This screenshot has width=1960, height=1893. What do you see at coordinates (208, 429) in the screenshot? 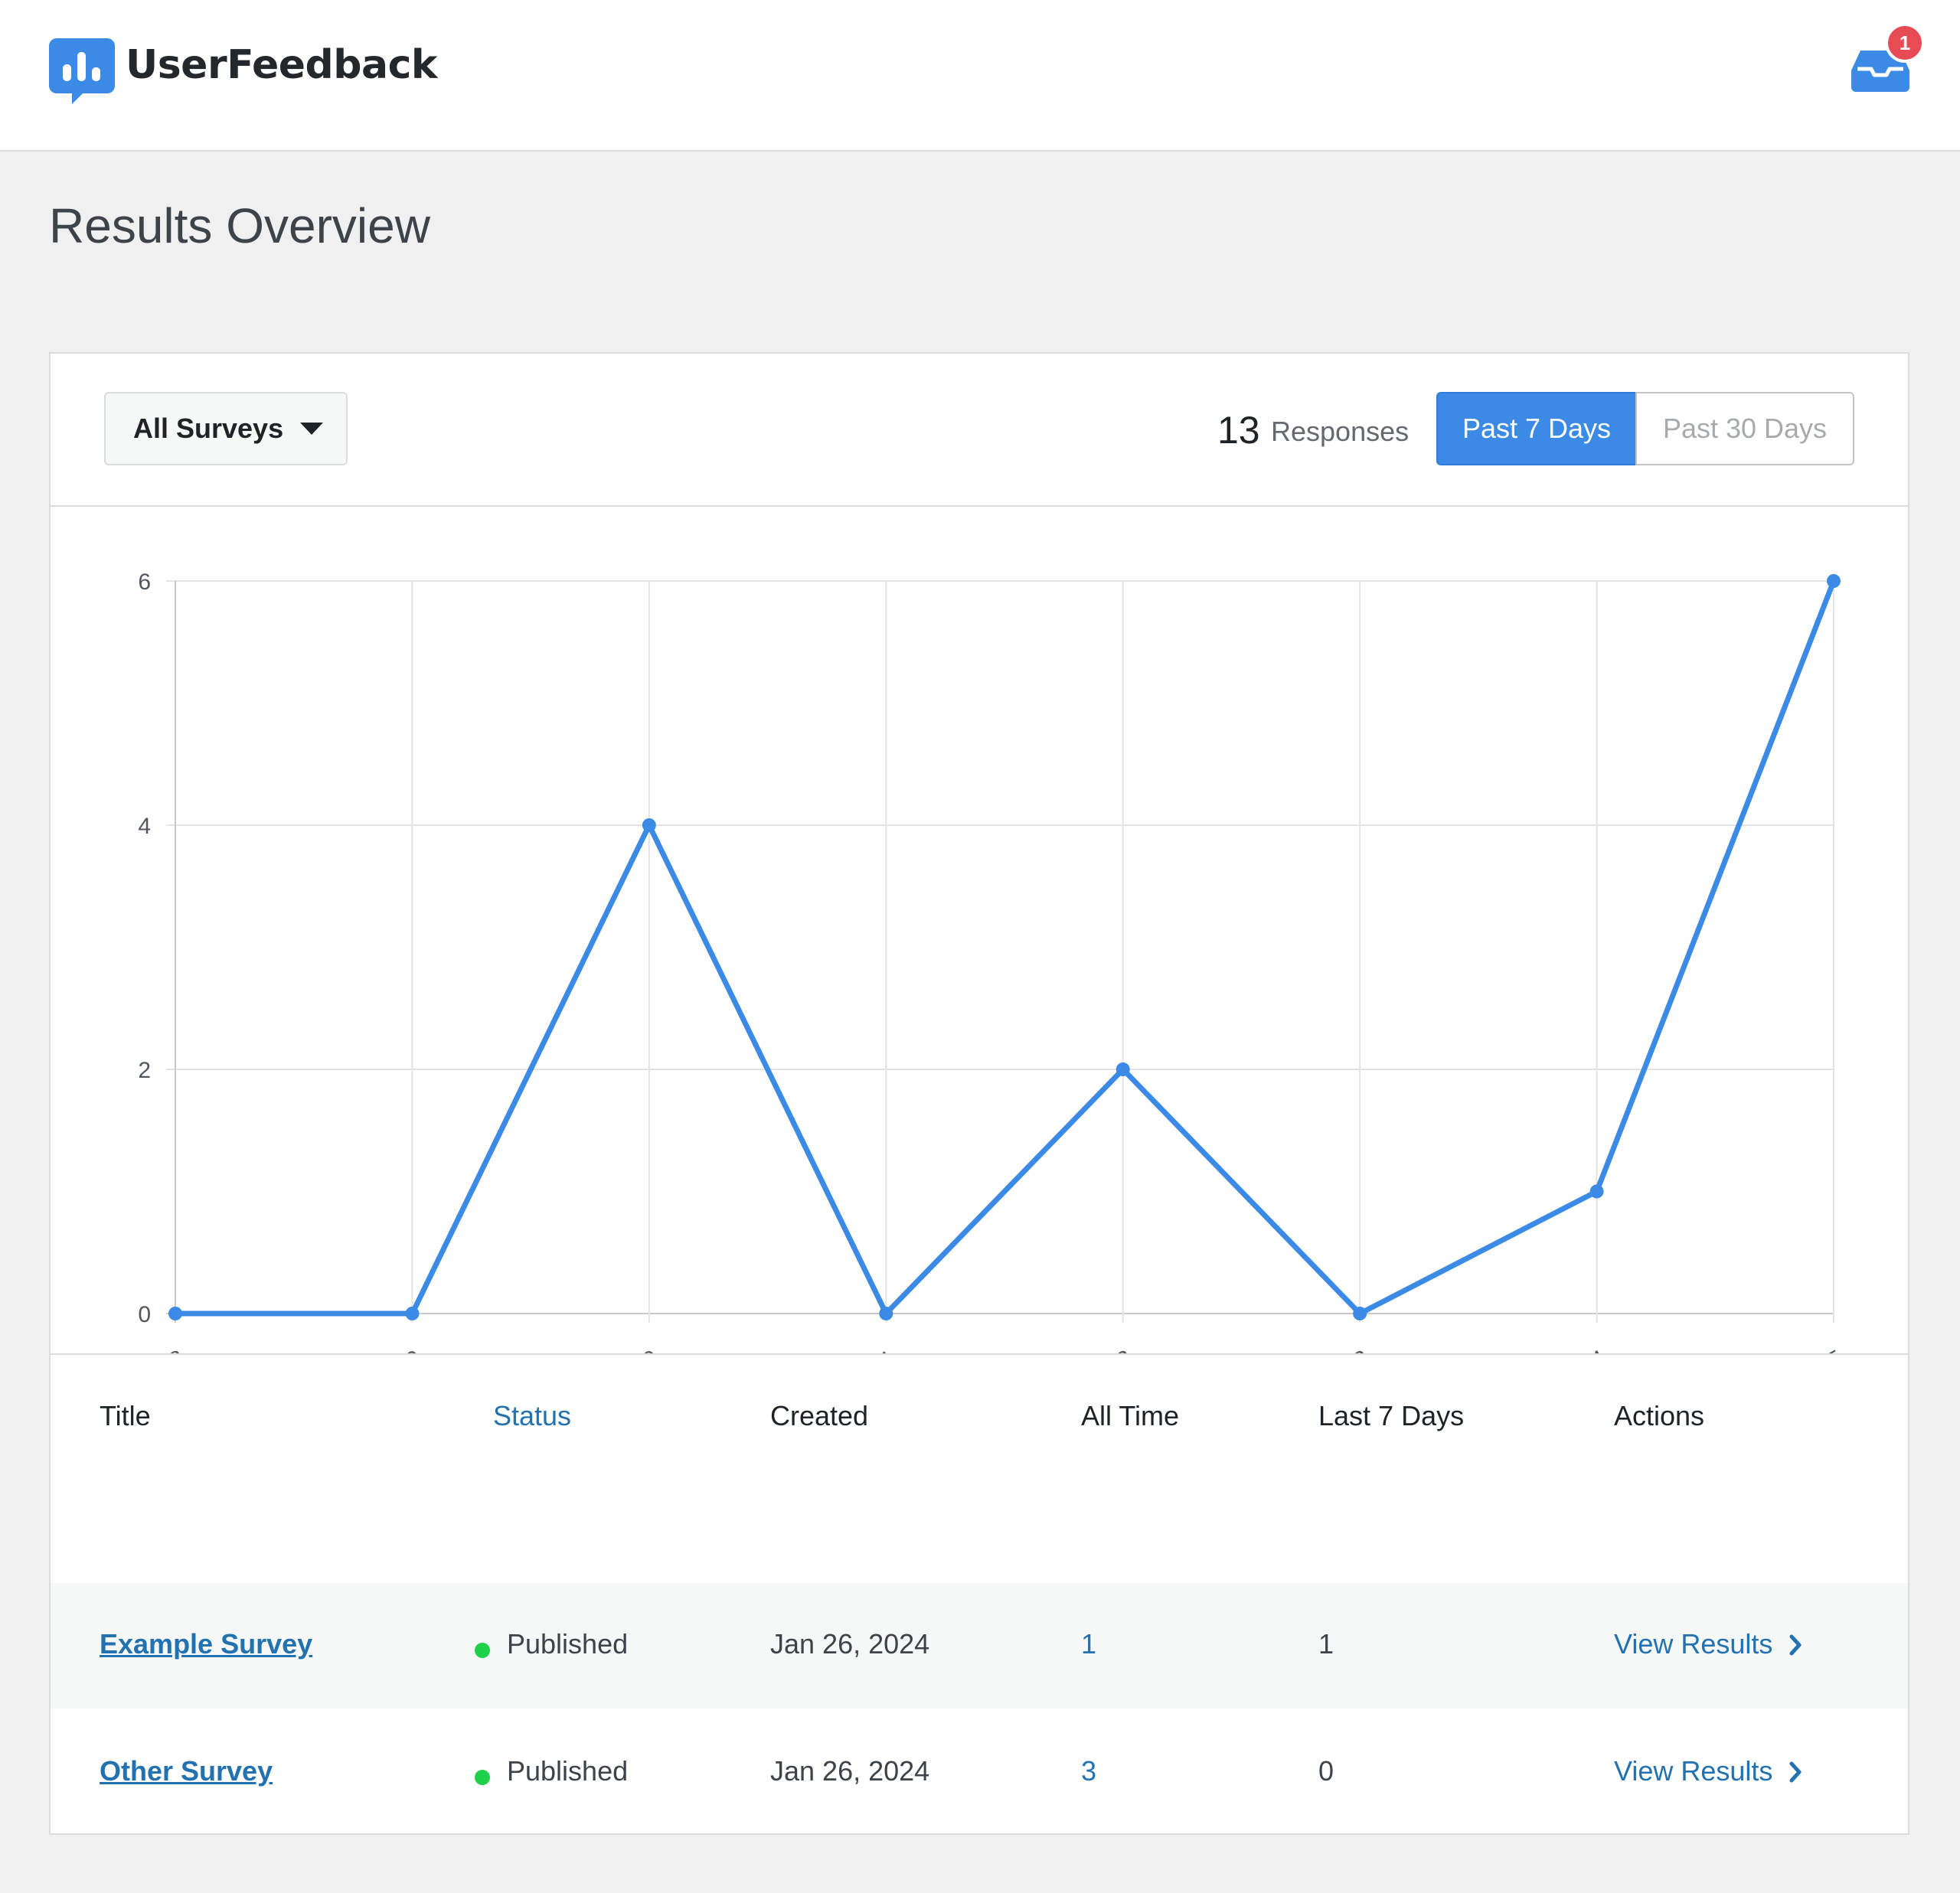
I see `survey-select-value: All Surveys` at bounding box center [208, 429].